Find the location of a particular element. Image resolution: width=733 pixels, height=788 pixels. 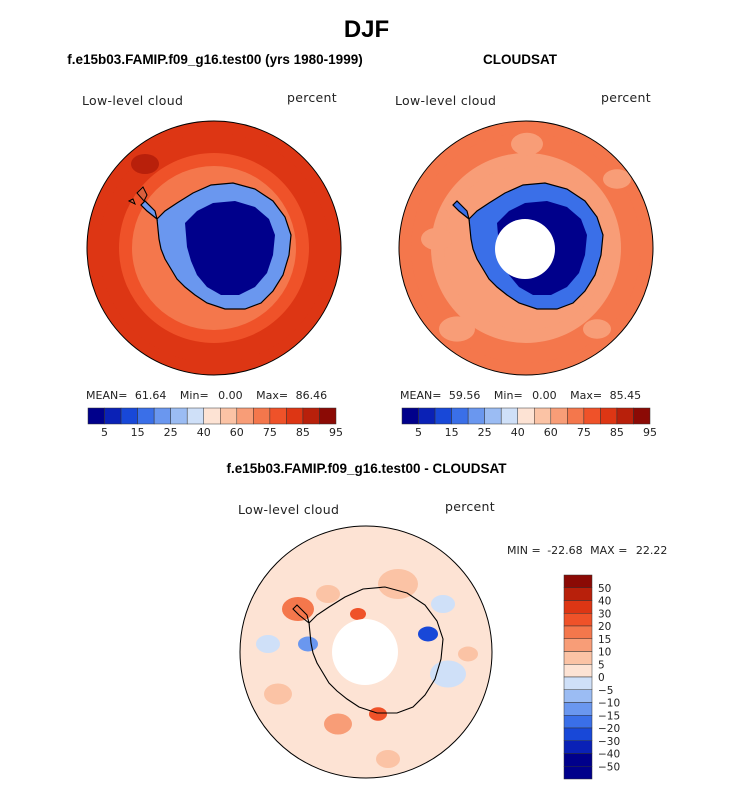

model-mean-label: MEAN= is located at coordinates (107, 395).